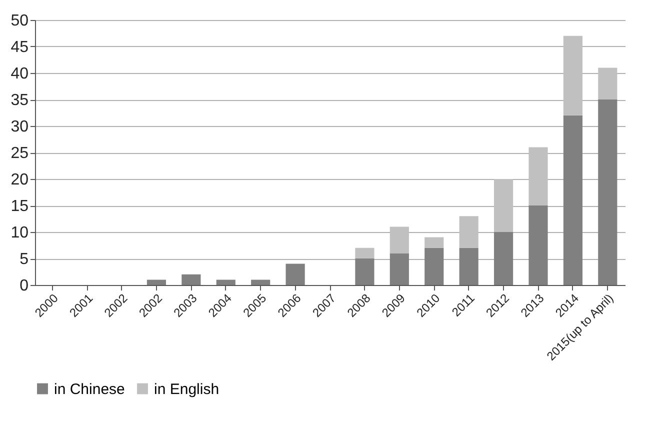 The width and height of the screenshot is (651, 424). What do you see at coordinates (19, 233) in the screenshot?
I see `y-tick-label: 10` at bounding box center [19, 233].